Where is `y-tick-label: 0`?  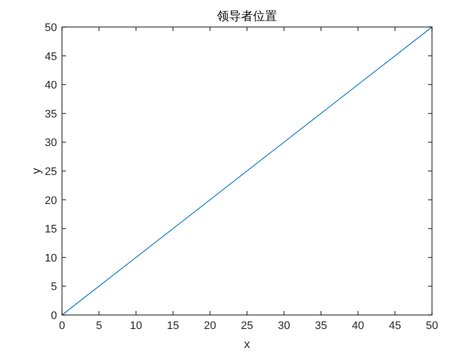
y-tick-label: 0 is located at coordinates (53, 316).